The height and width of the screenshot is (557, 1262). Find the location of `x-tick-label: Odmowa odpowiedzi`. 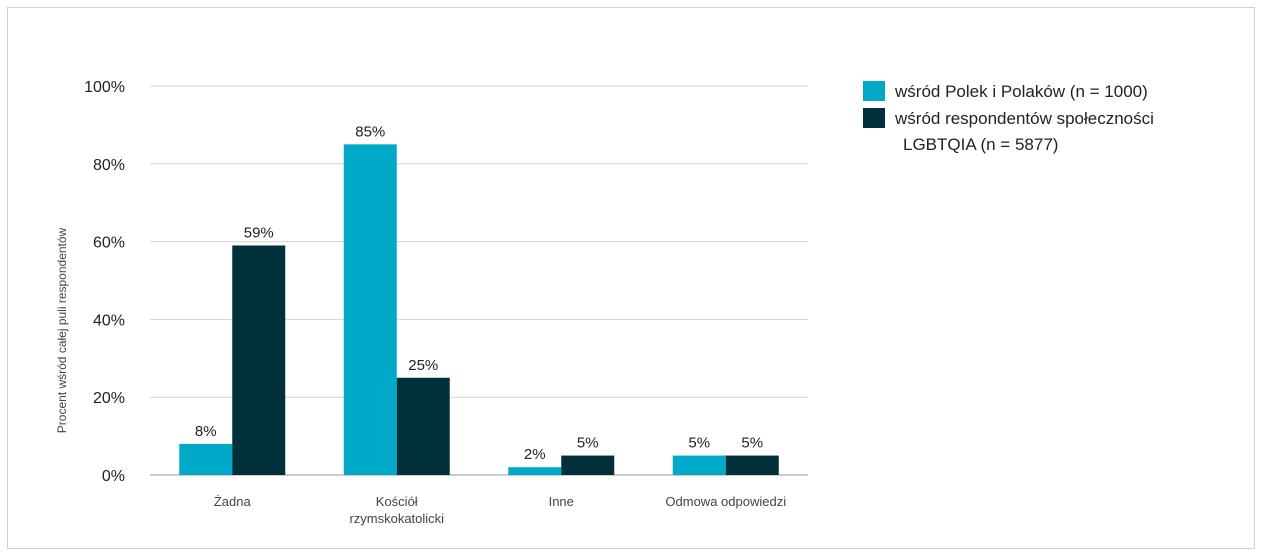

x-tick-label: Odmowa odpowiedzi is located at coordinates (725, 501).